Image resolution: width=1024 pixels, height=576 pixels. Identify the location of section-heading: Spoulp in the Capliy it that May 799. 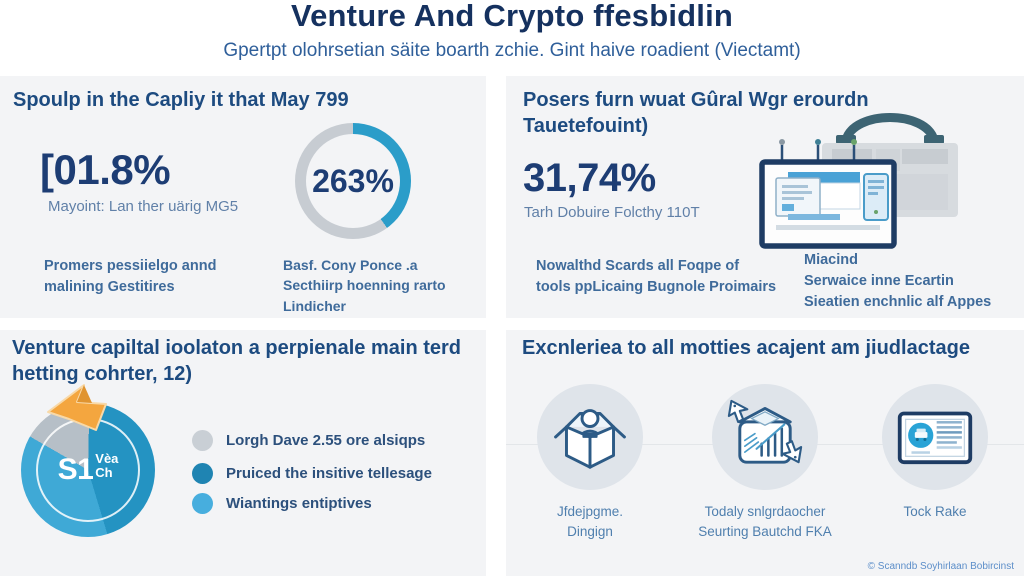
(181, 100).